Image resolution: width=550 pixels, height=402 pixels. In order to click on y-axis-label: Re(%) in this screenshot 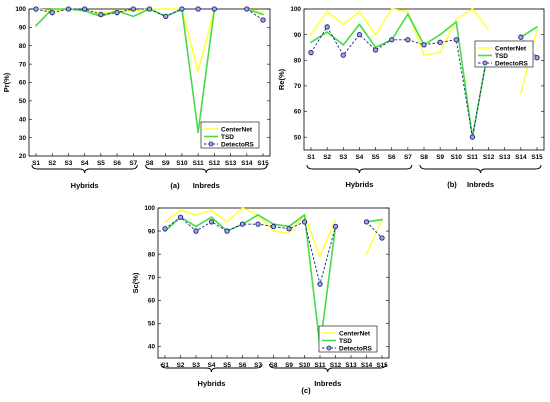, I will do `click(281, 79)`.